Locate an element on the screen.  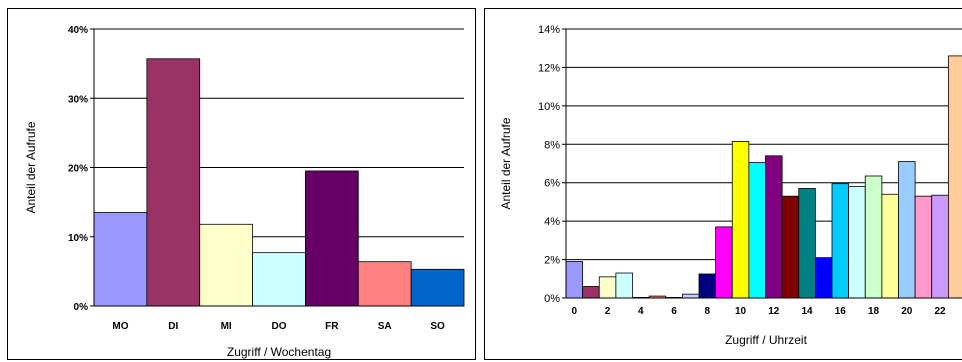
x-tick-label: 12 is located at coordinates (774, 311).